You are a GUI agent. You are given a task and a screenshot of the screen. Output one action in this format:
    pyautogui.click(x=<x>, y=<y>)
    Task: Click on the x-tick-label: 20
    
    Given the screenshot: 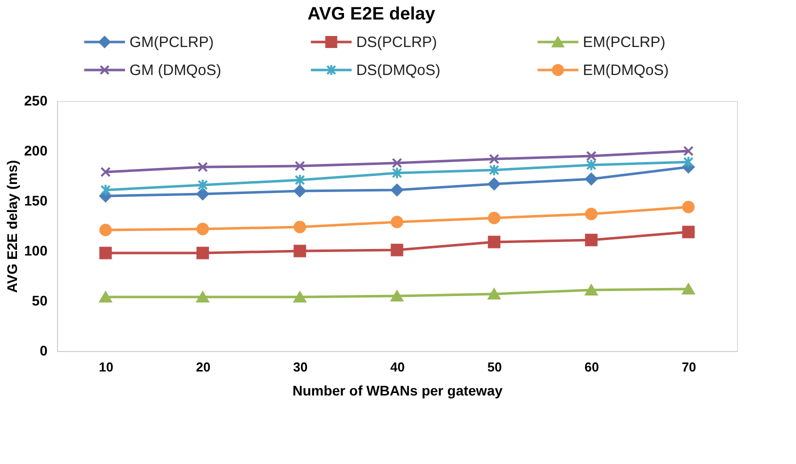 What is the action you would take?
    pyautogui.click(x=203, y=367)
    